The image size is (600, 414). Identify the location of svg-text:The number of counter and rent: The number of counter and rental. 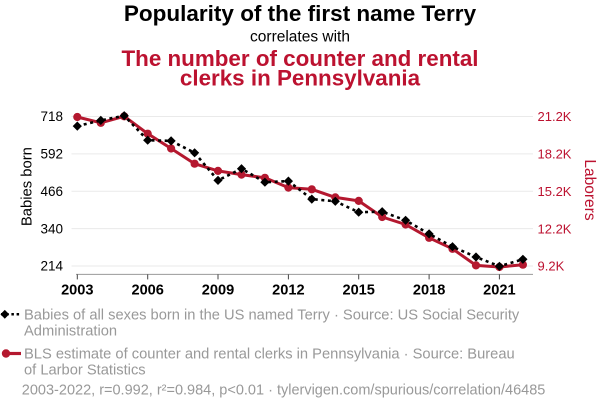
(299, 58).